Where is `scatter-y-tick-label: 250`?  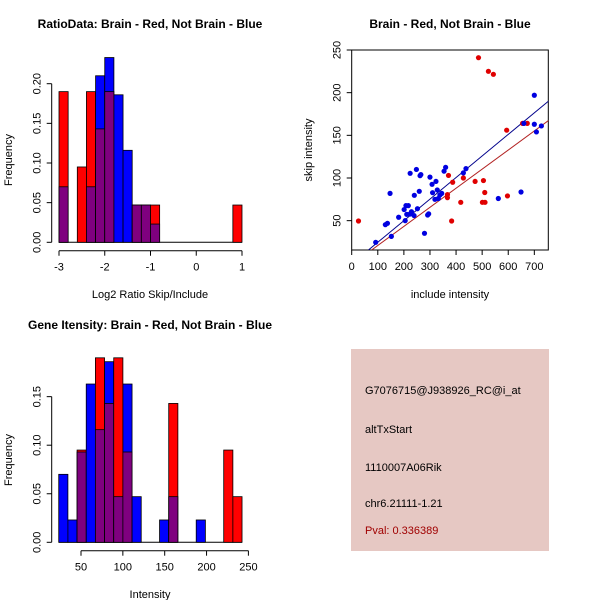 scatter-y-tick-label: 250 is located at coordinates (338, 50).